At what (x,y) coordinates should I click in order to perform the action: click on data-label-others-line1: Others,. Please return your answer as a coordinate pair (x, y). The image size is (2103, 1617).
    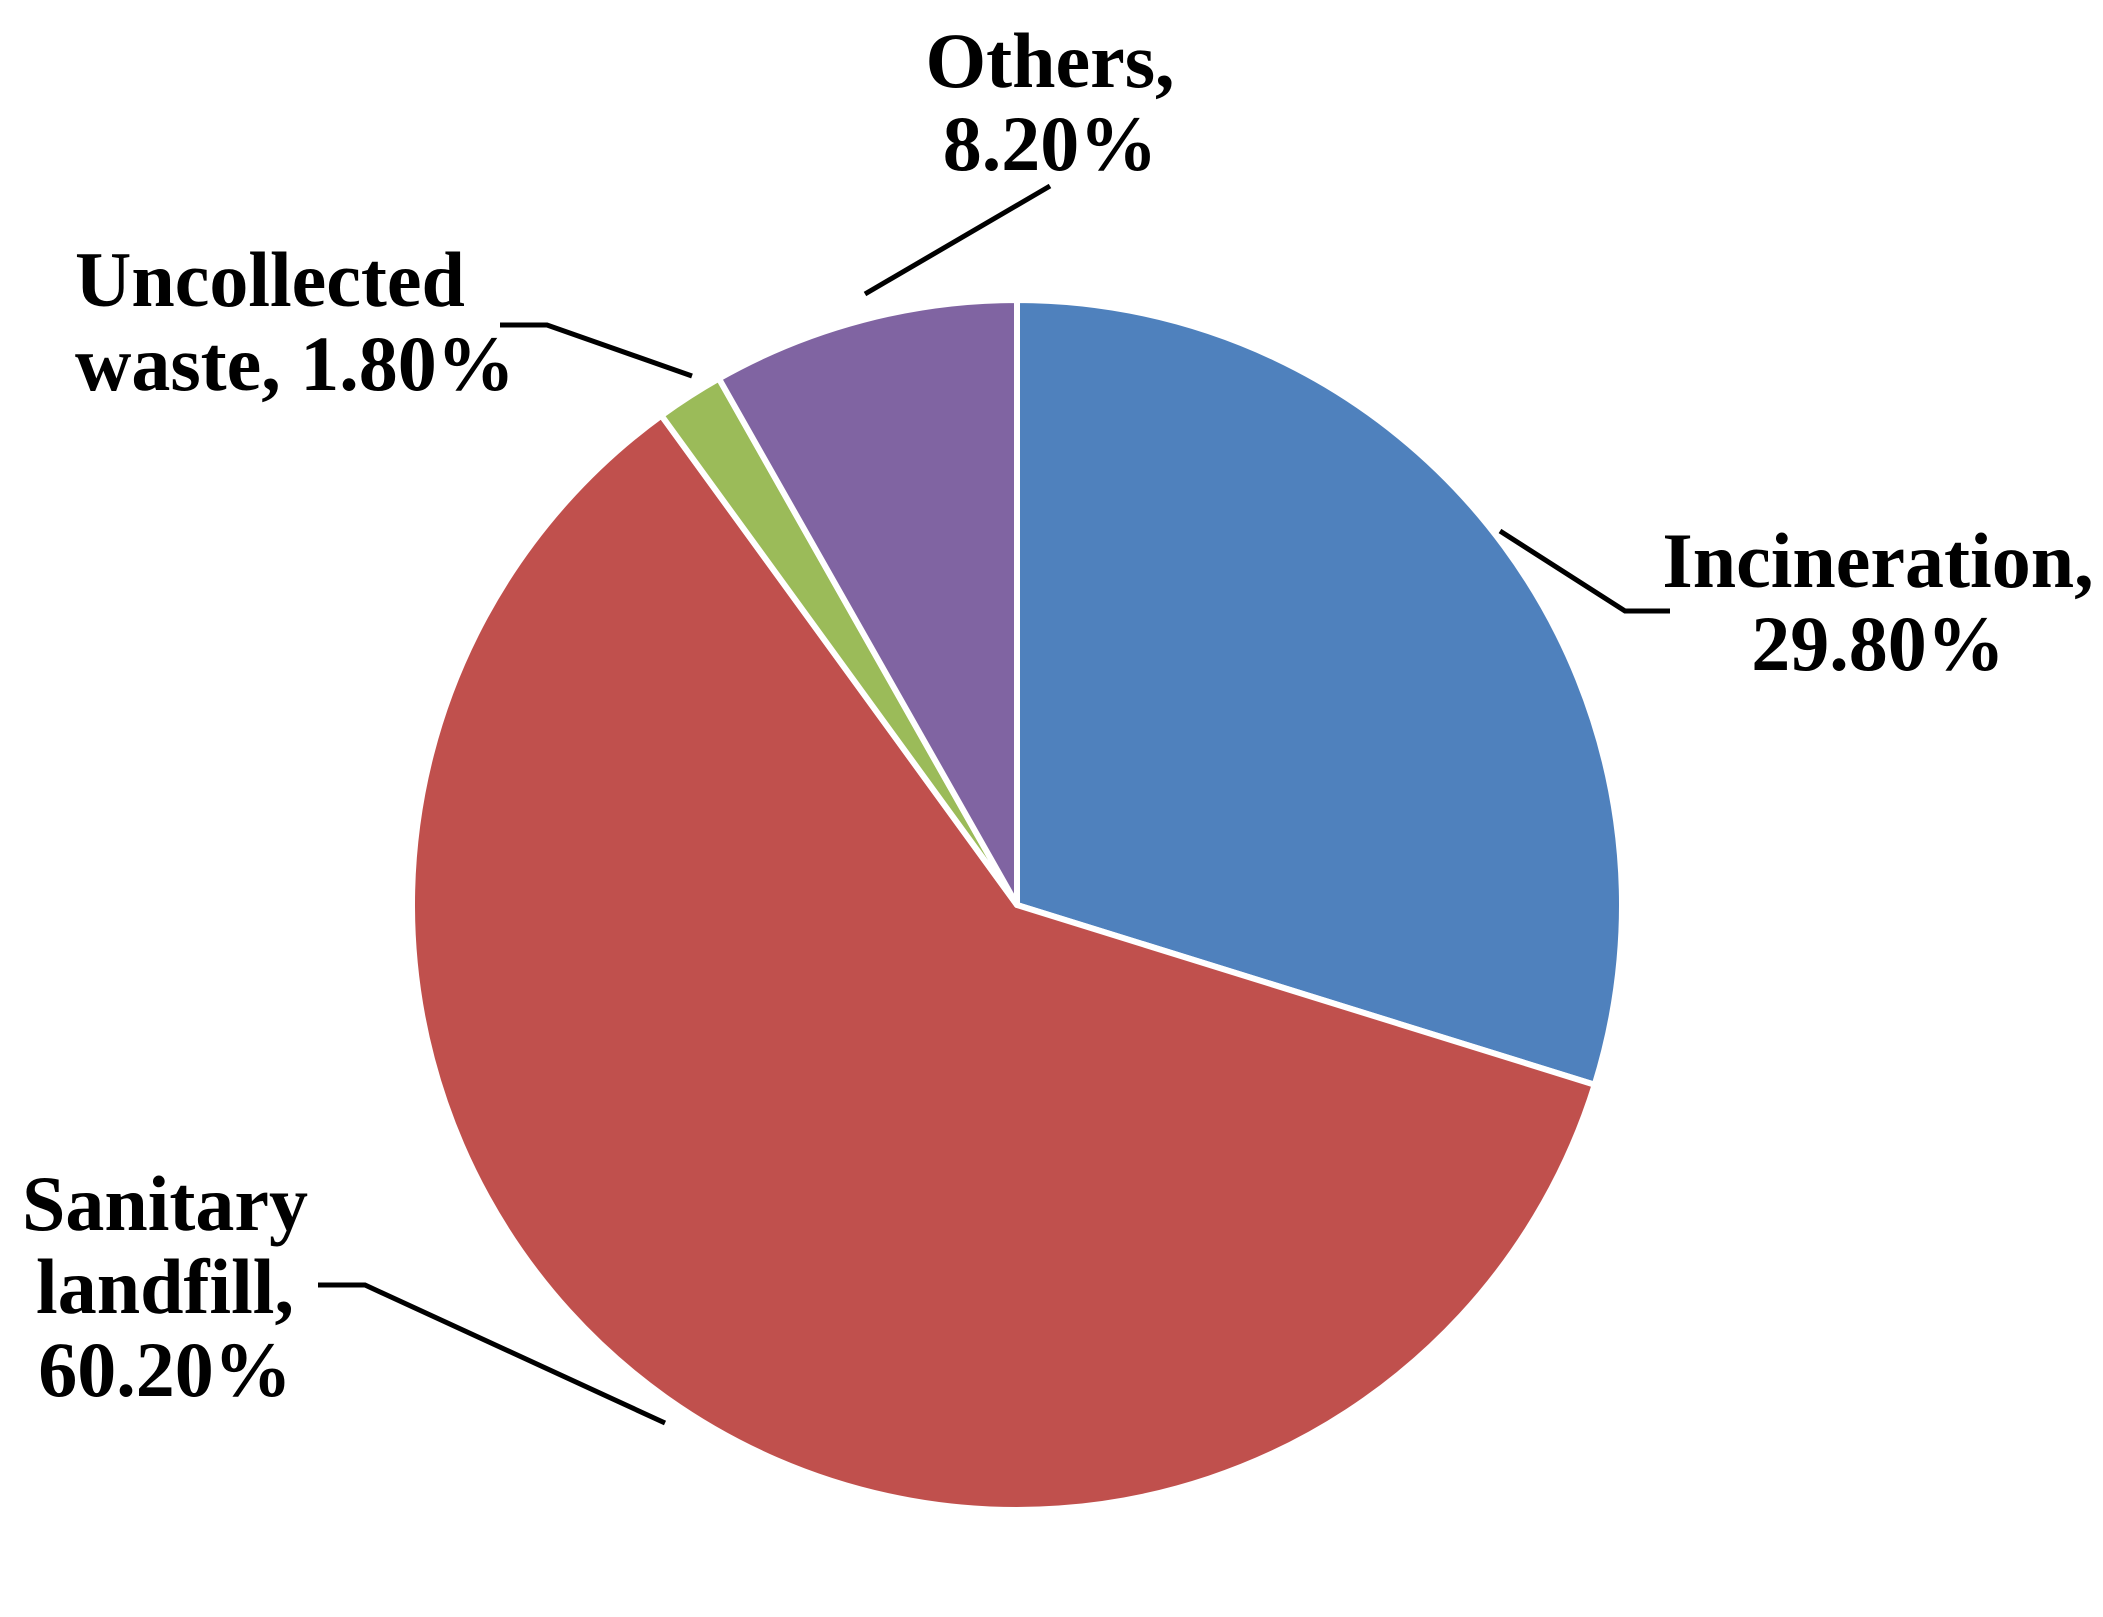
    Looking at the image, I should click on (1049, 60).